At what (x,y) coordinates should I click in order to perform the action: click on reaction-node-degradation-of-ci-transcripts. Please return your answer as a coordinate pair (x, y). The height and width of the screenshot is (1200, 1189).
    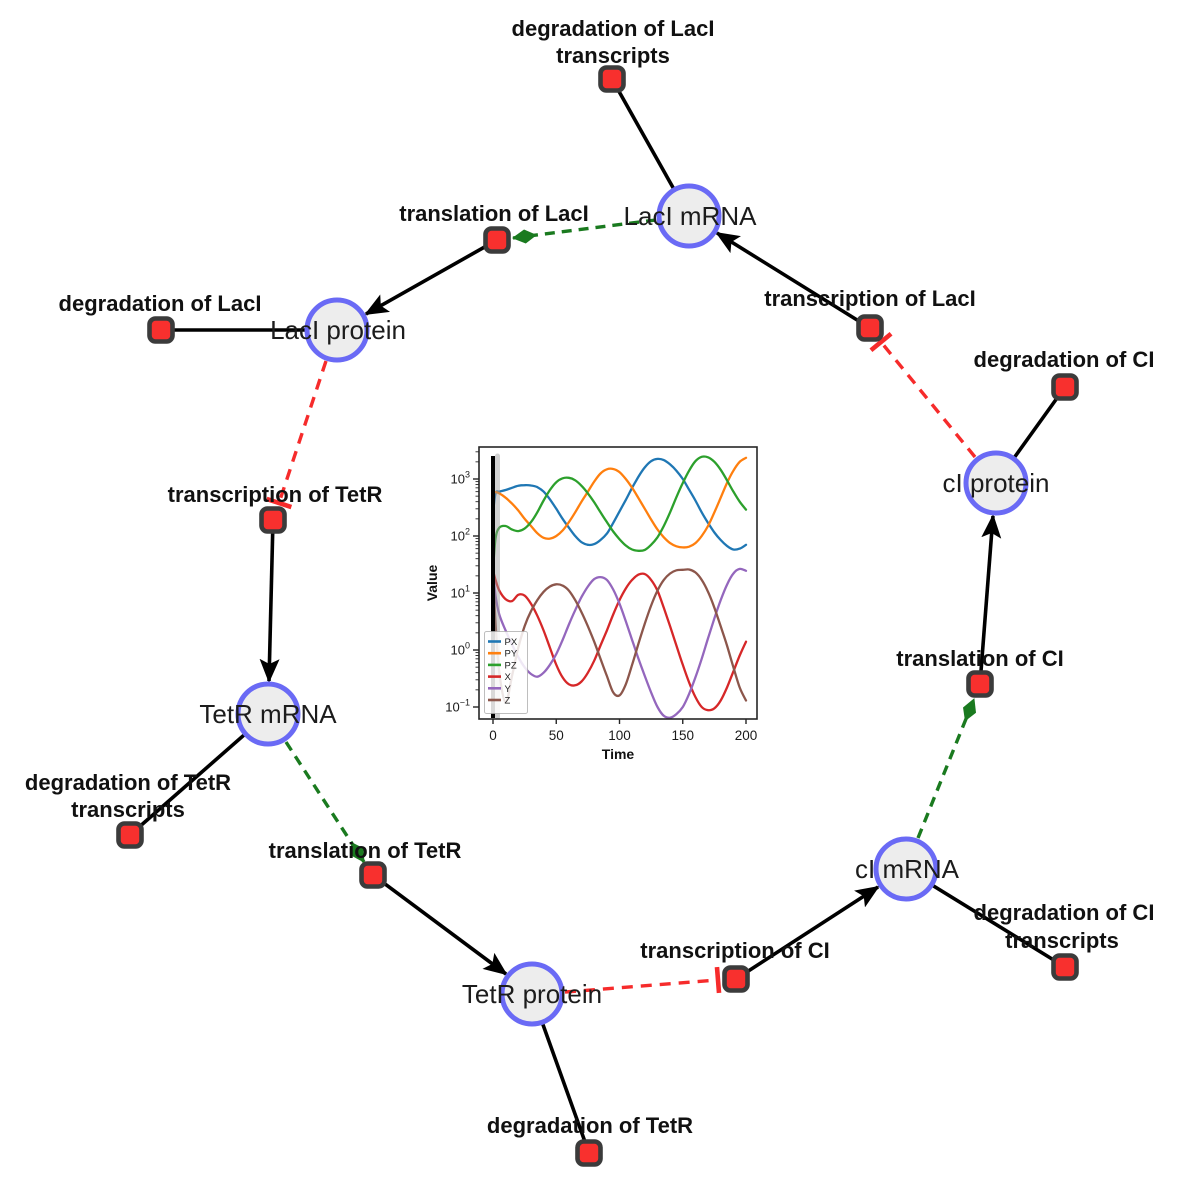
    Looking at the image, I should click on (1065, 967).